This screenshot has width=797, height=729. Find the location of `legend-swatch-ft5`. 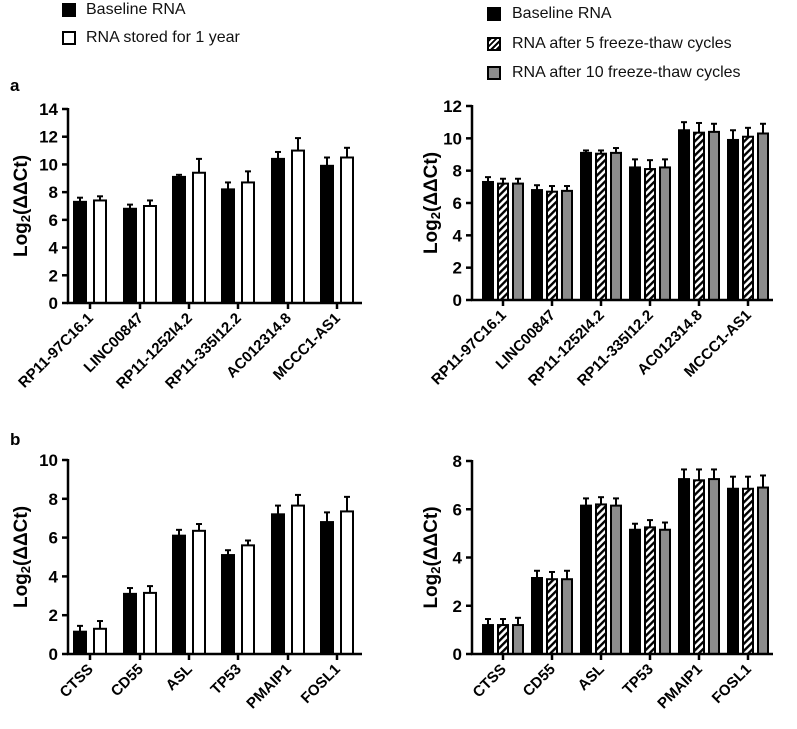

legend-swatch-ft5 is located at coordinates (494, 44).